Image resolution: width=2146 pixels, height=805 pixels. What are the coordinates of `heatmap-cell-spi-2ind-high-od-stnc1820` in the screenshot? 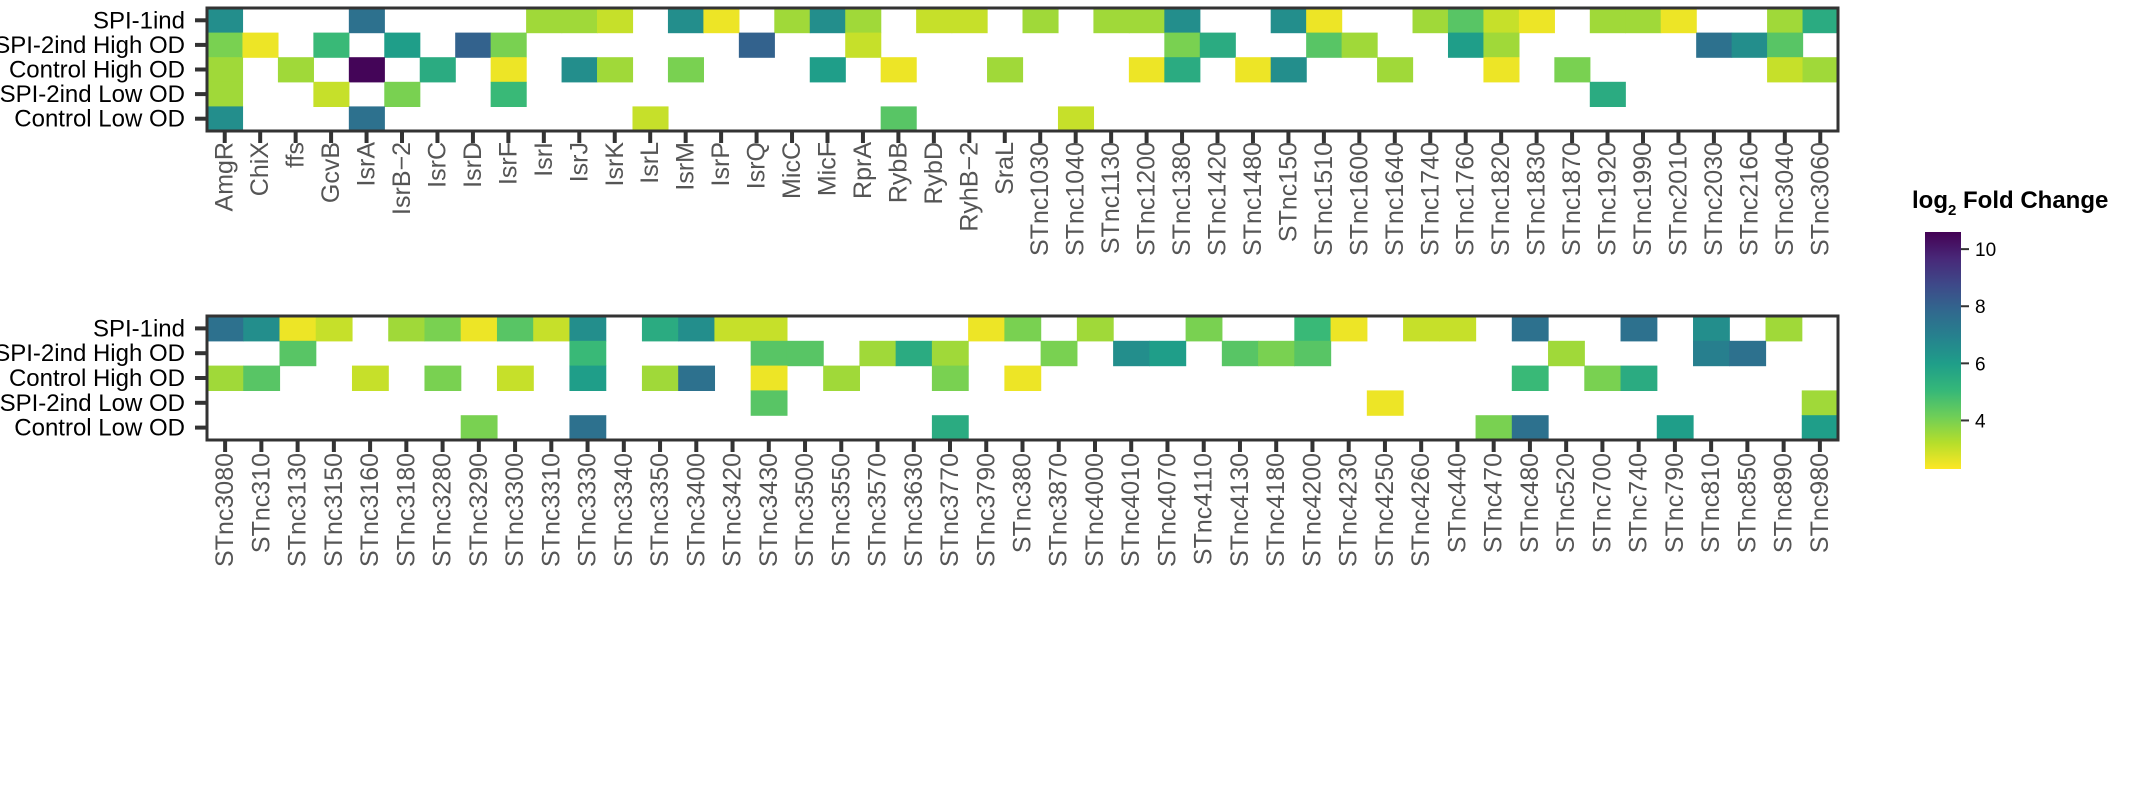 It's located at (1501, 45).